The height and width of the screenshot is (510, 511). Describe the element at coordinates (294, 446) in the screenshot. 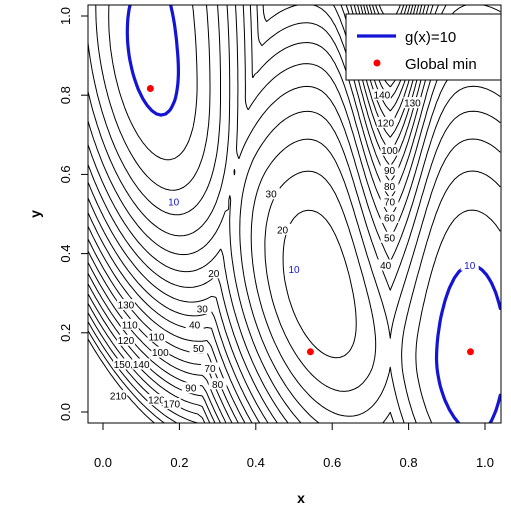

I see `x-axis: 0.0 0.2 0.4 0.6 0.8 1.0` at that location.